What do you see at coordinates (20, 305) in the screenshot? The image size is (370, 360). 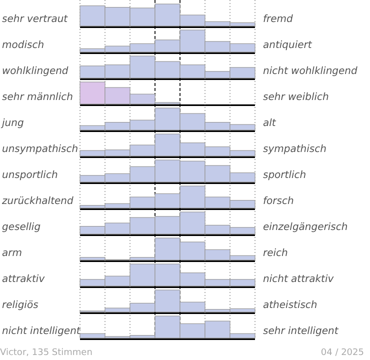 I see `y-axis-title: religiös` at bounding box center [20, 305].